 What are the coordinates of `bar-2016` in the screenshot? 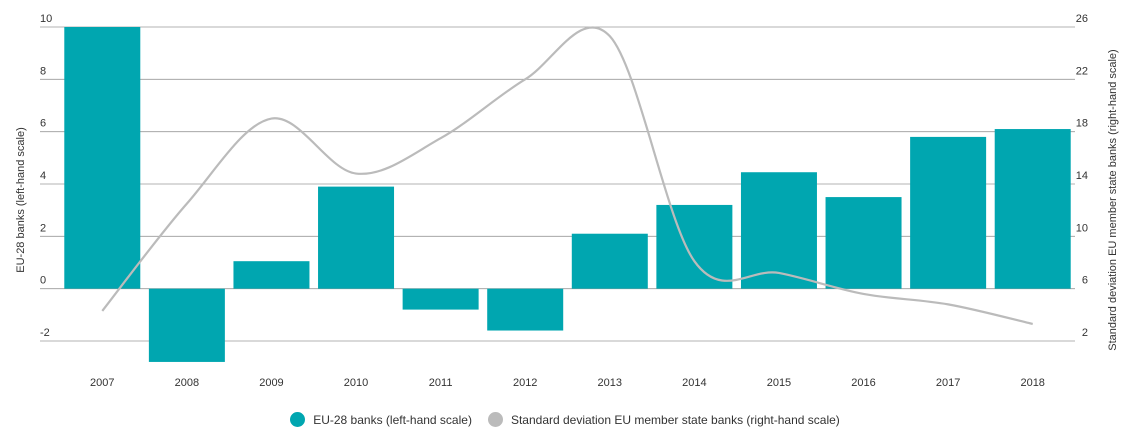 It's located at (863, 243).